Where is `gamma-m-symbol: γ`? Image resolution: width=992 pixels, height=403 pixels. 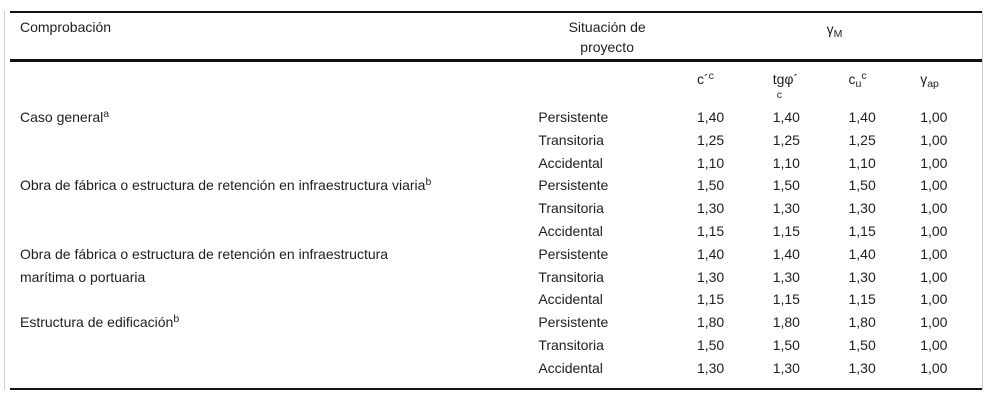
gamma-m-symbol: γ is located at coordinates (830, 29).